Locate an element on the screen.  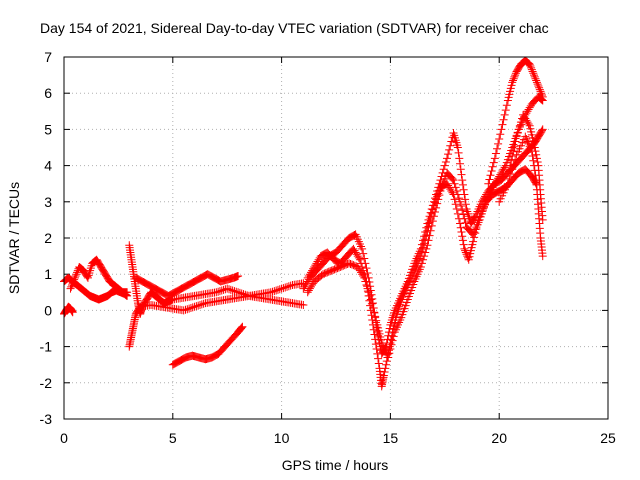
x-tick-label: 5 is located at coordinates (173, 438).